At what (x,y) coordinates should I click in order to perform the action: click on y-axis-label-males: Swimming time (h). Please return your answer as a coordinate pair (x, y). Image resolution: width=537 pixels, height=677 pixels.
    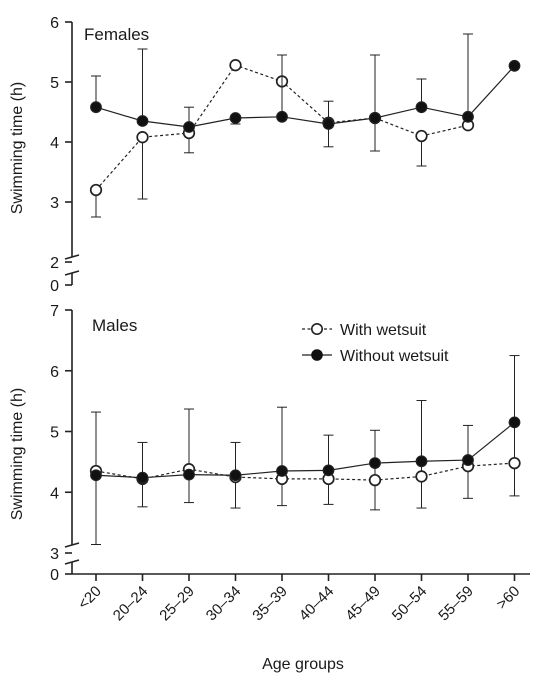
    Looking at the image, I should click on (17, 454).